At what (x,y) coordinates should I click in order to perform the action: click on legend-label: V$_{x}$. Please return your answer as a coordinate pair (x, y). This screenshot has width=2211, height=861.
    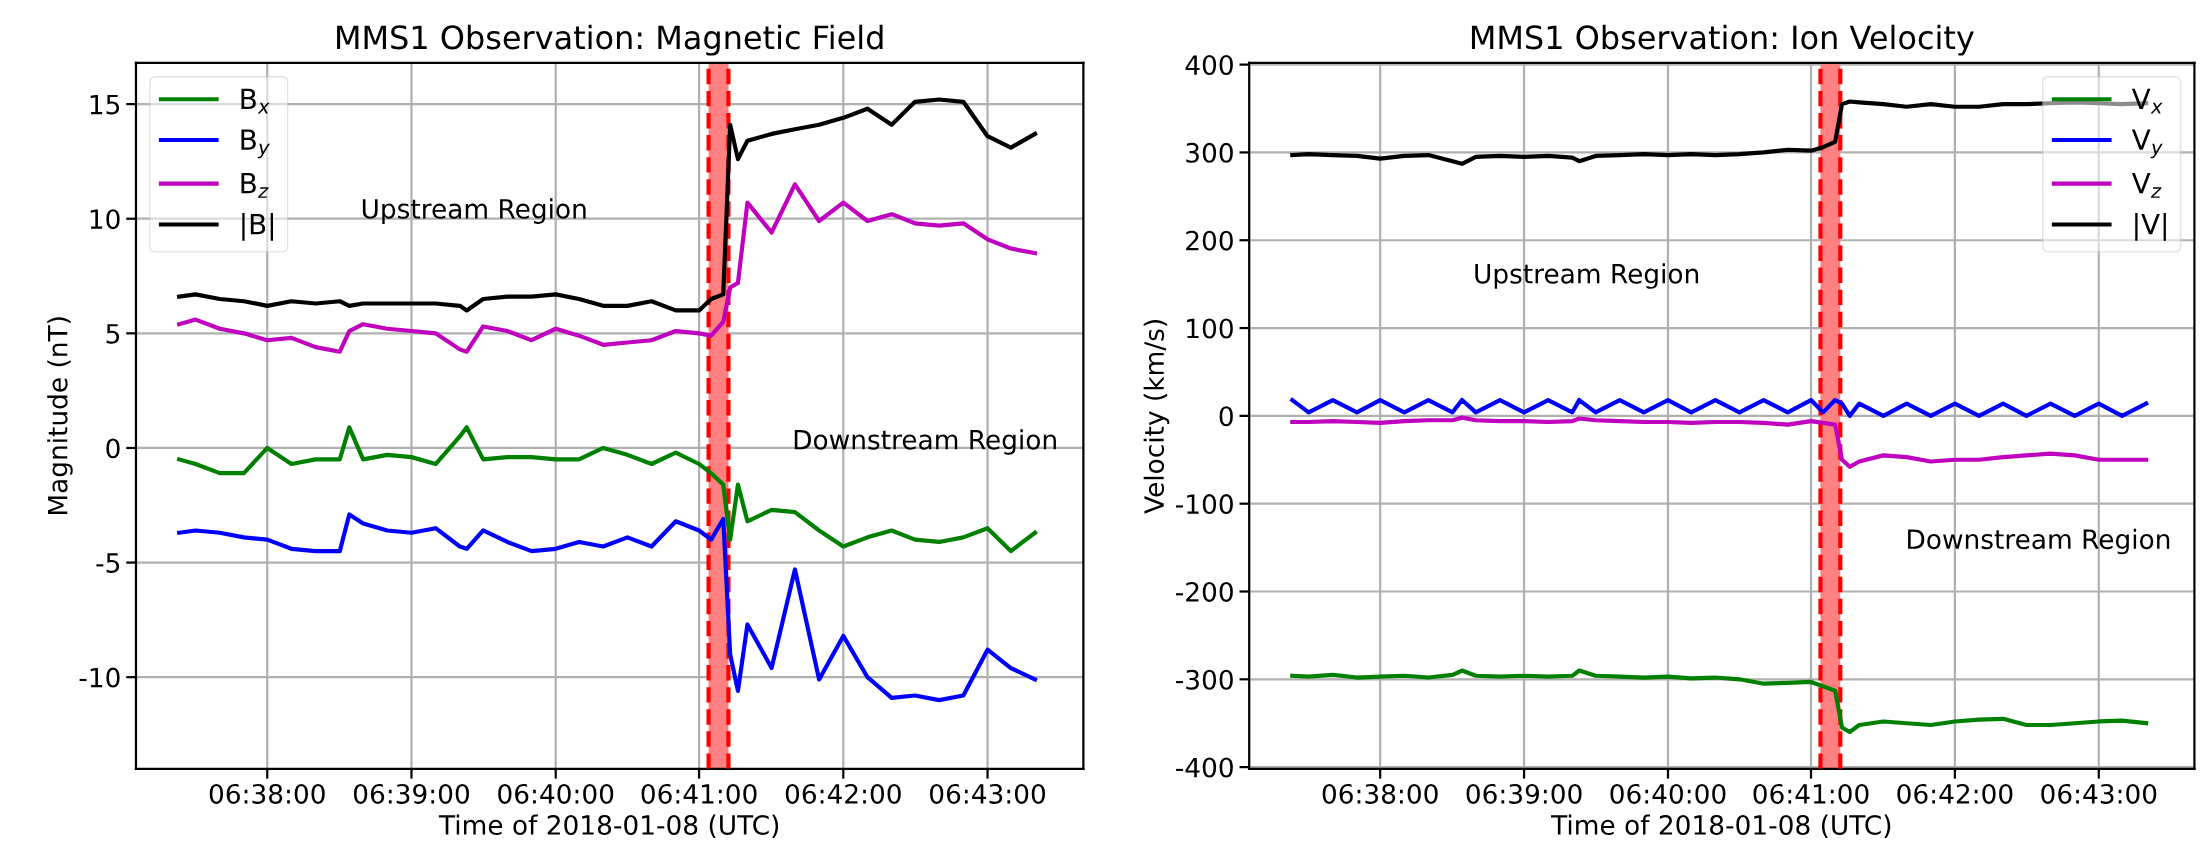
    Looking at the image, I should click on (2147, 101).